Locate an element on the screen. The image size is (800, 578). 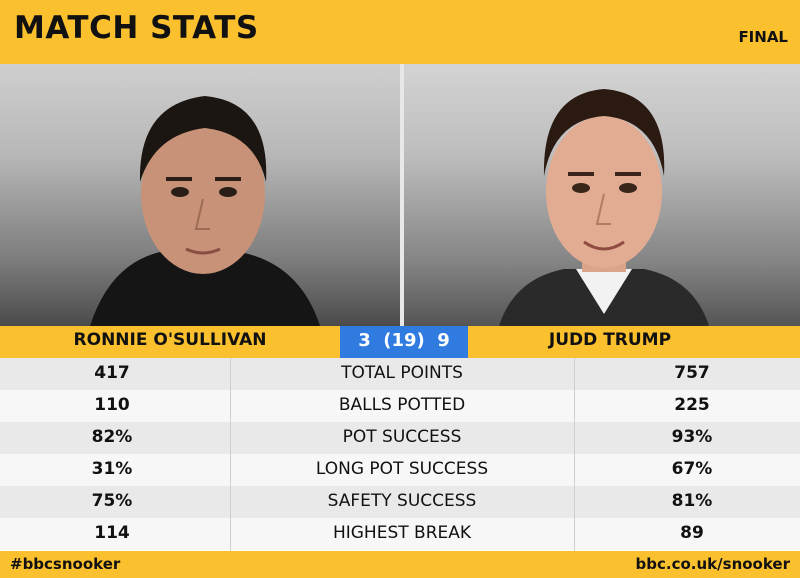
stat-label: POT SUCCESS is located at coordinates (402, 437).